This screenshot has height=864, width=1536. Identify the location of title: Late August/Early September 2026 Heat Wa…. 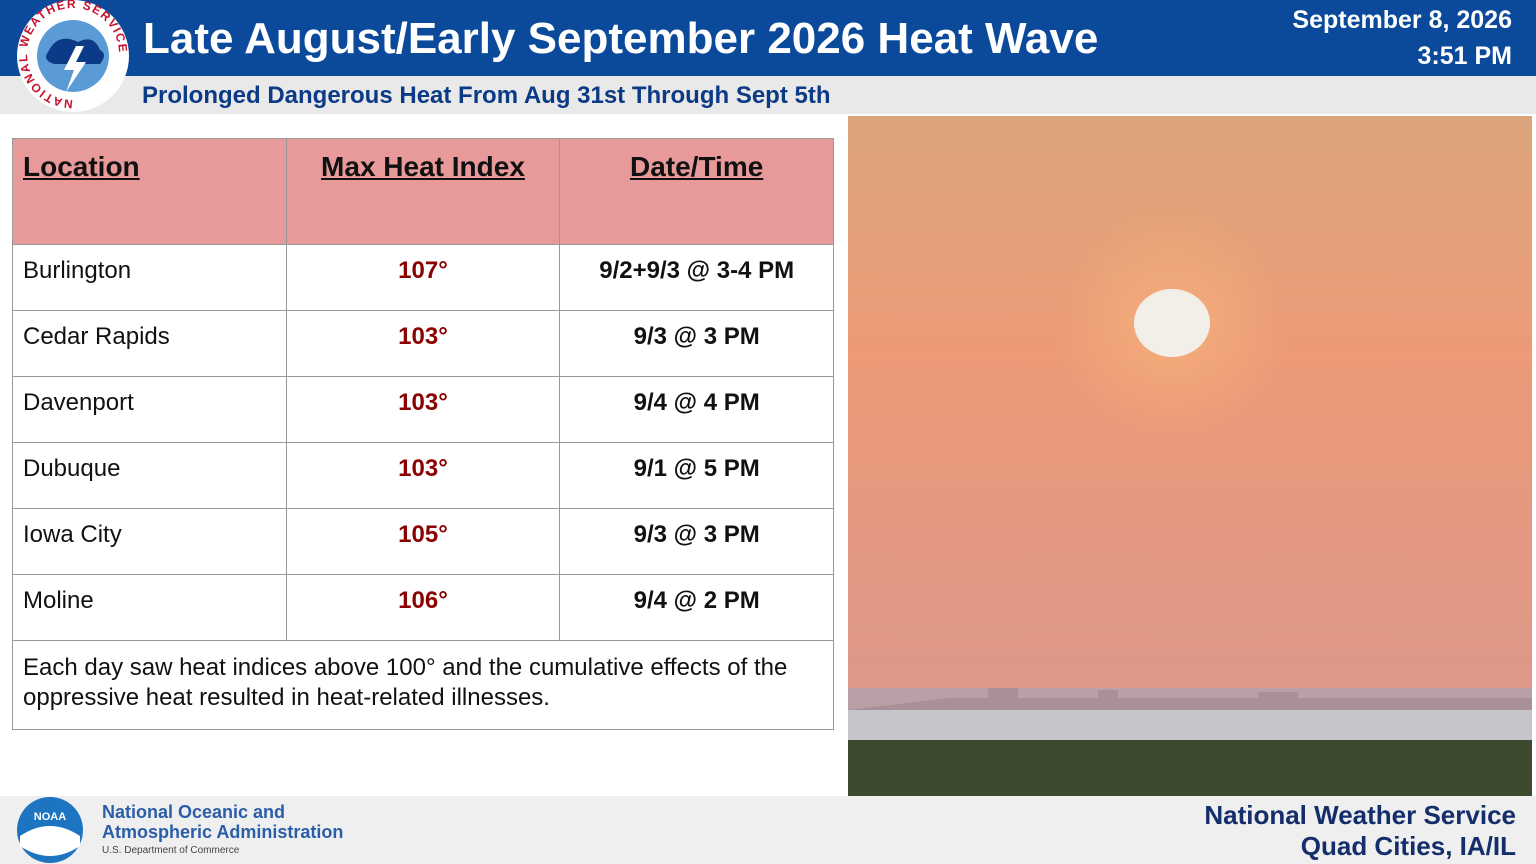
(621, 38).